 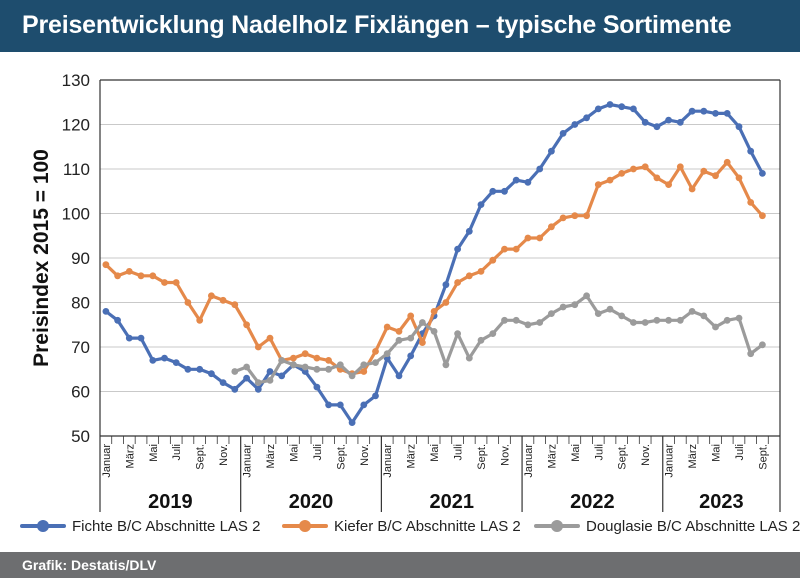 I want to click on source-credit: Grafik: Destatis/DLV, so click(x=89, y=565).